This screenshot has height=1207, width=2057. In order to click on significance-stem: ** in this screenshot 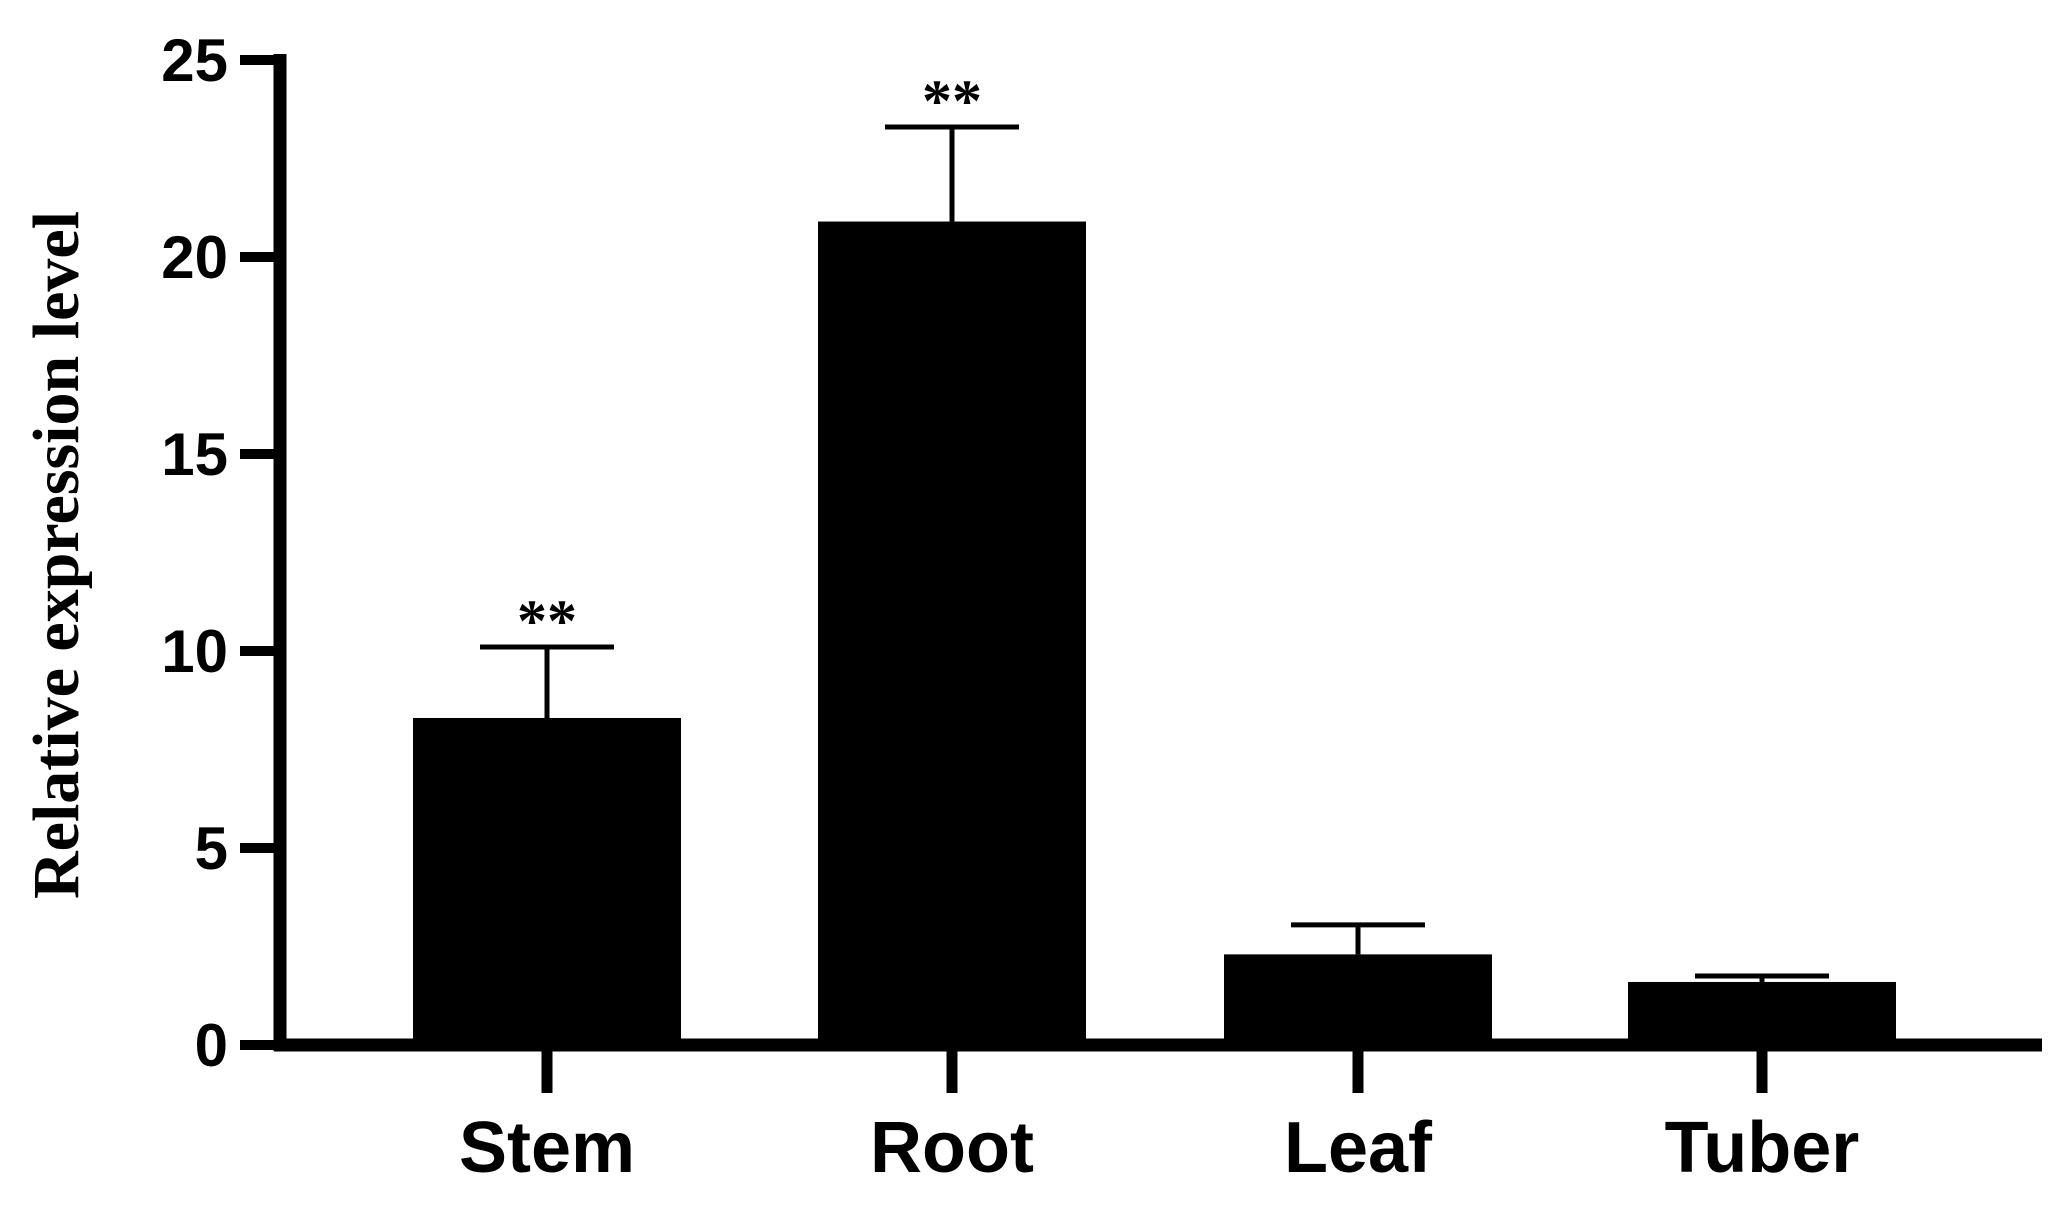, I will do `click(547, 621)`.